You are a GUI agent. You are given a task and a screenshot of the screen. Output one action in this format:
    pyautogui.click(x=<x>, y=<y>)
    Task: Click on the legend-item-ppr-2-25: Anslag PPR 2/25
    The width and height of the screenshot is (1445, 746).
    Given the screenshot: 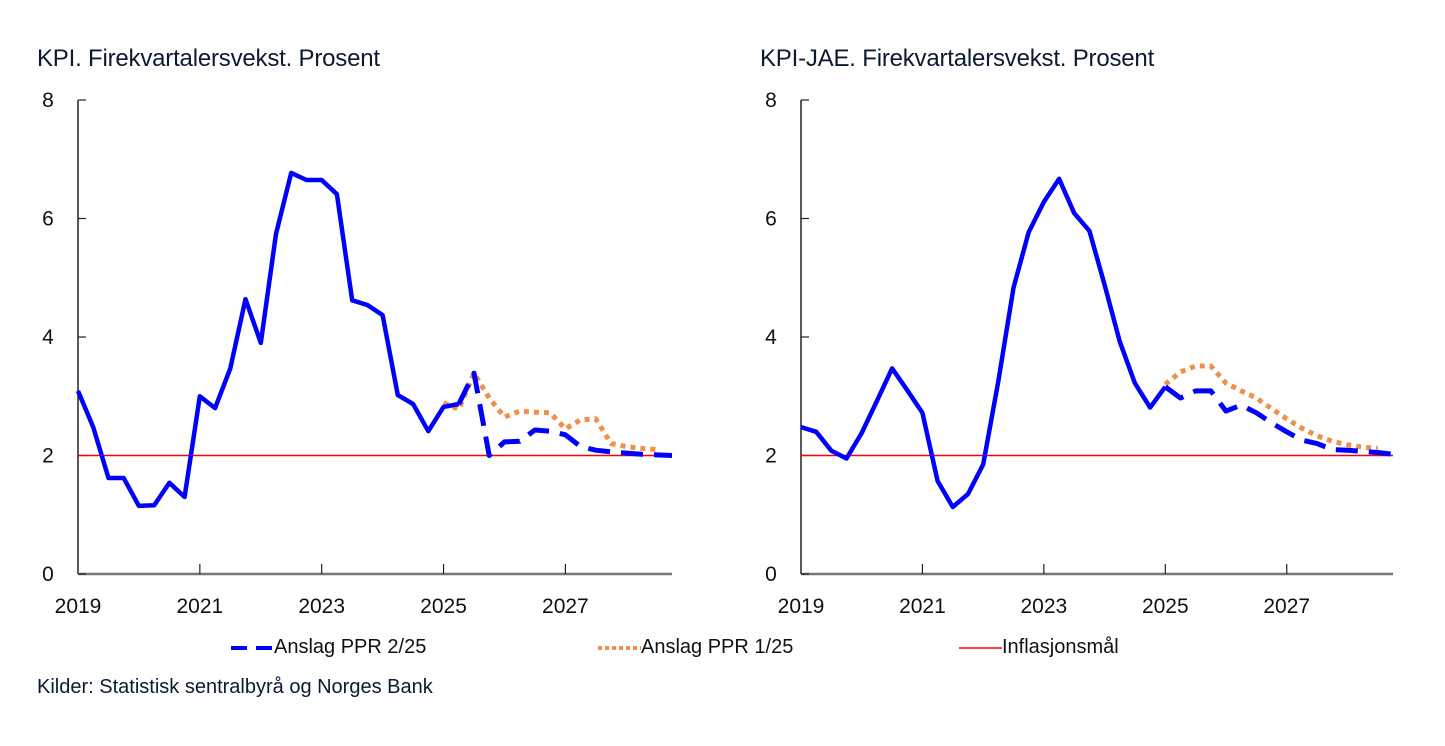 What is the action you would take?
    pyautogui.click(x=328, y=647)
    